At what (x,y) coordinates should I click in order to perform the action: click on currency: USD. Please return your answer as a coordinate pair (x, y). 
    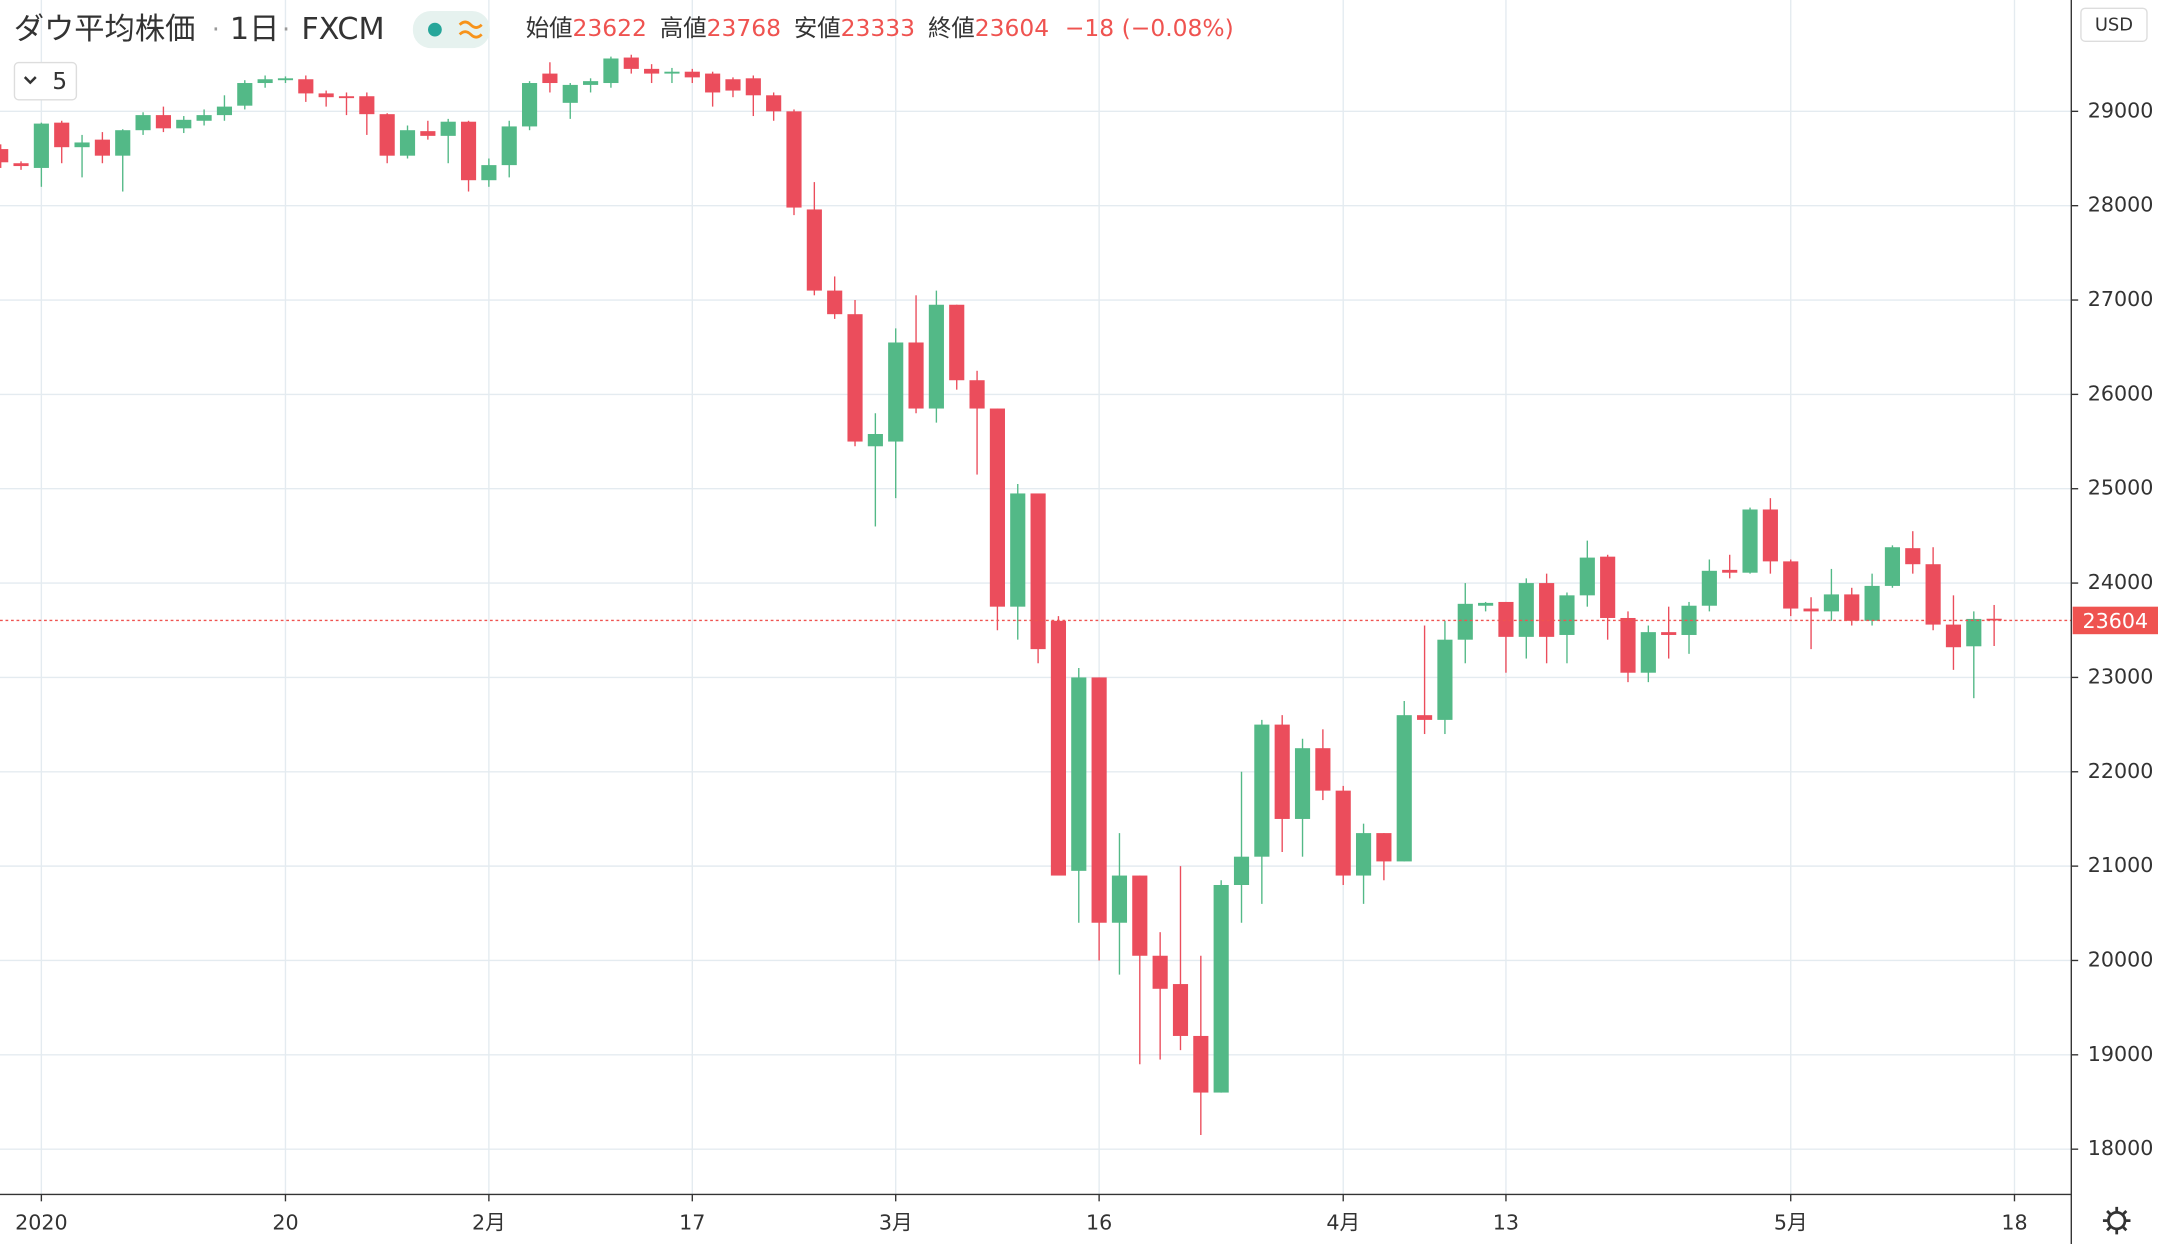
    Looking at the image, I should click on (2114, 24).